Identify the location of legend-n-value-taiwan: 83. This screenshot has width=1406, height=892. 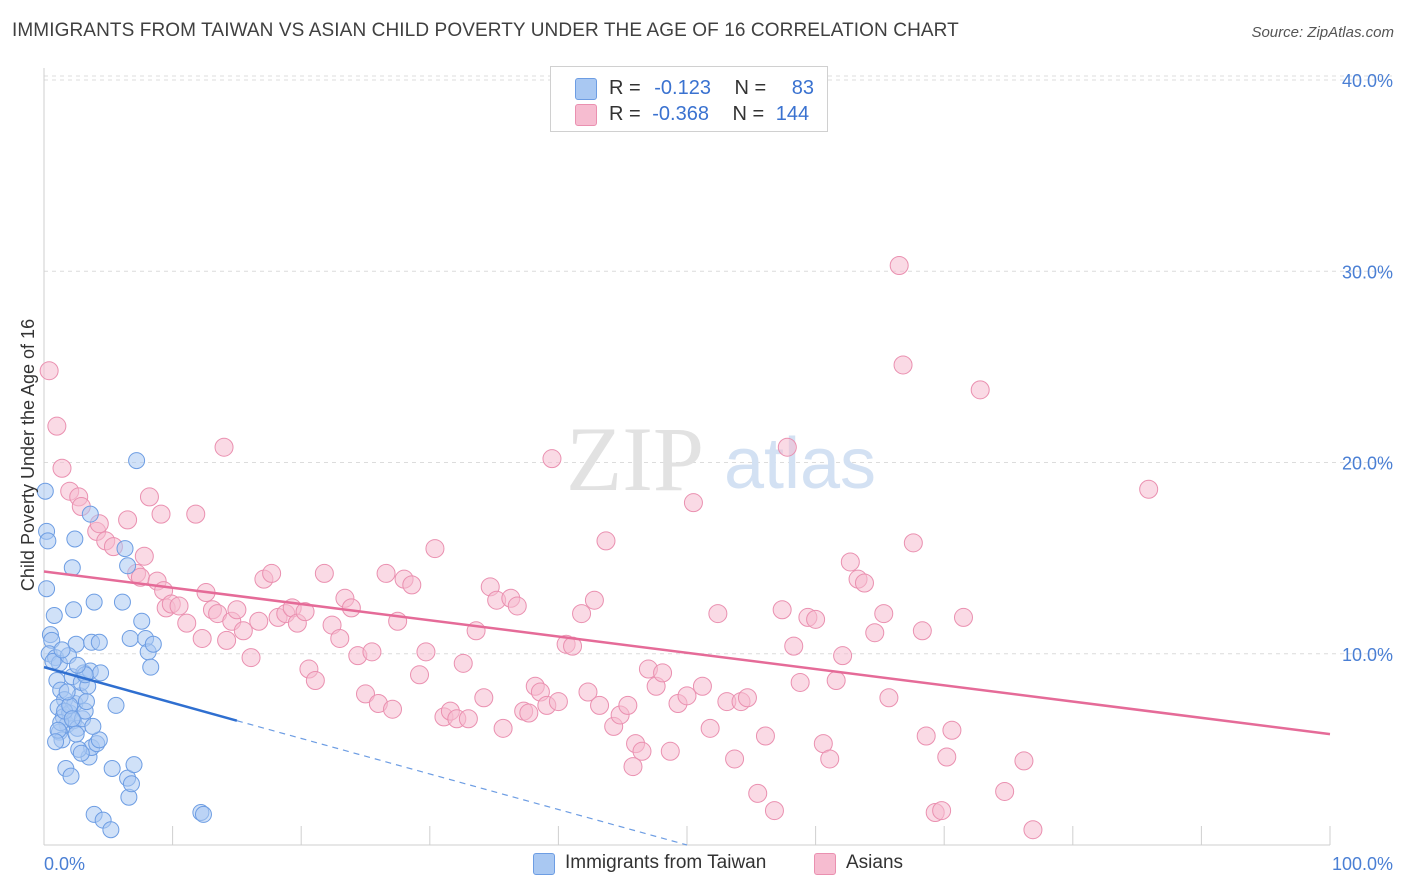
(803, 88).